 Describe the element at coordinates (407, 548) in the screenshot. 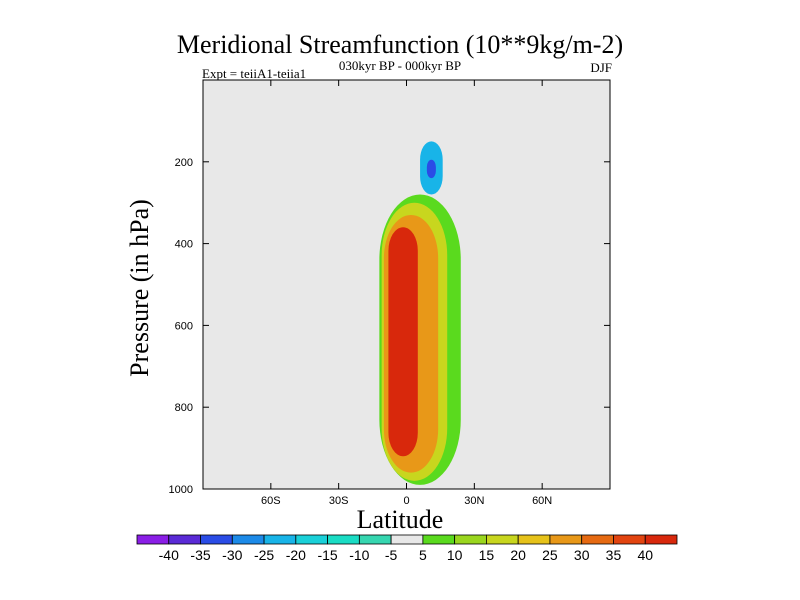

I see `colorbar: -40 -35 -30 -25 -20 -15 -10 -5 5 10 15 20 25 30 35 40` at that location.